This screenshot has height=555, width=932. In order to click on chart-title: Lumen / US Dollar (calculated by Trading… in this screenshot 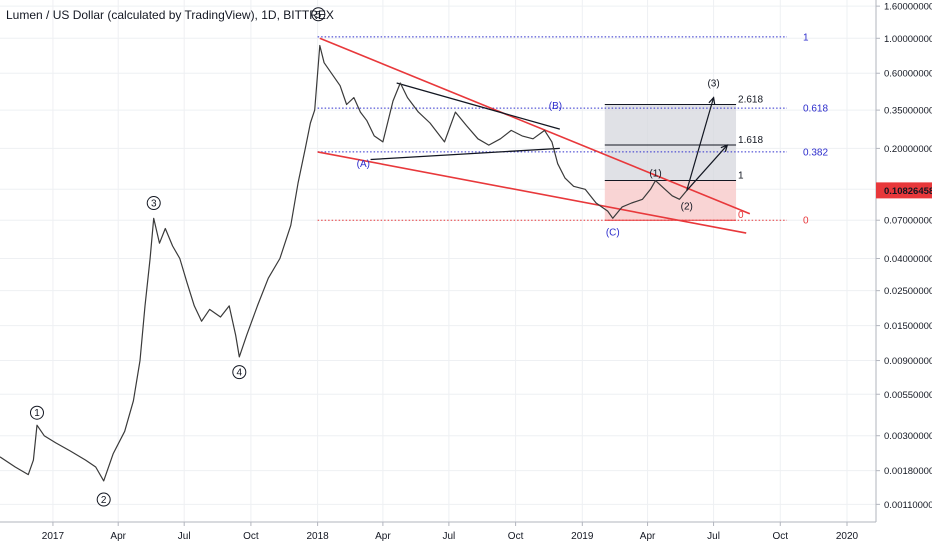, I will do `click(170, 15)`.